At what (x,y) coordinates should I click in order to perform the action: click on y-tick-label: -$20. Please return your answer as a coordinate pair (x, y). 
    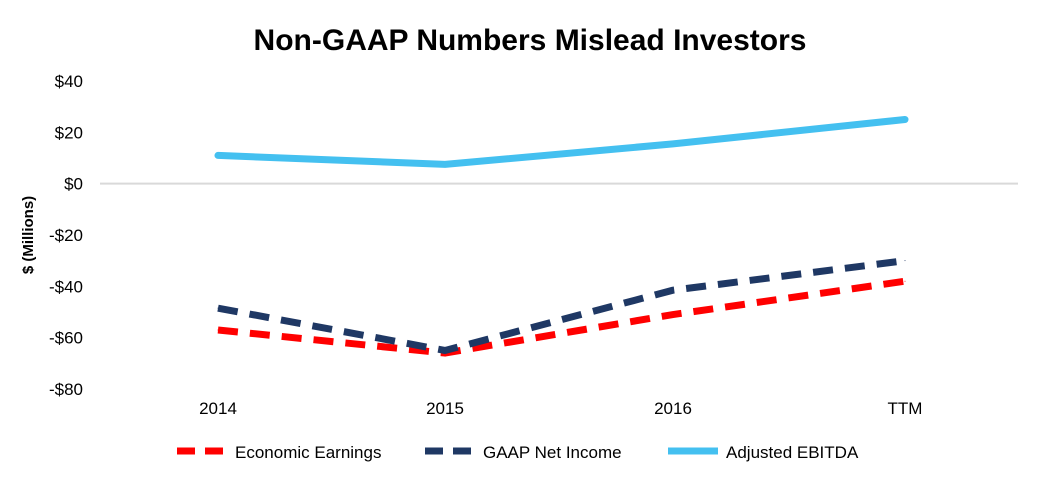
    Looking at the image, I should click on (66, 235).